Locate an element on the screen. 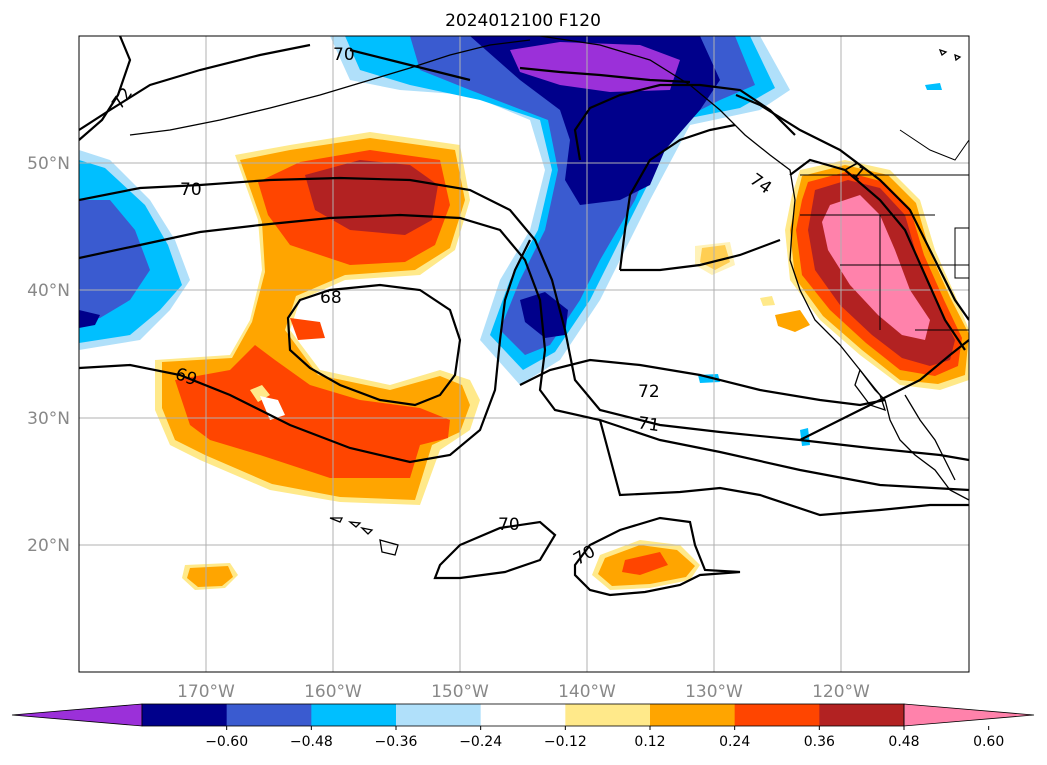 This screenshot has height=765, width=1047. lon-label-130w: 130°W is located at coordinates (714, 692).